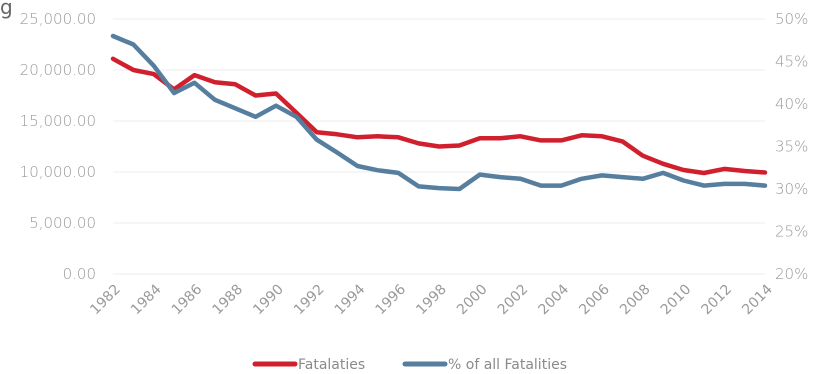 This screenshot has height=374, width=825. Describe the element at coordinates (594, 299) in the screenshot. I see `x-tick-label: 2006` at that location.